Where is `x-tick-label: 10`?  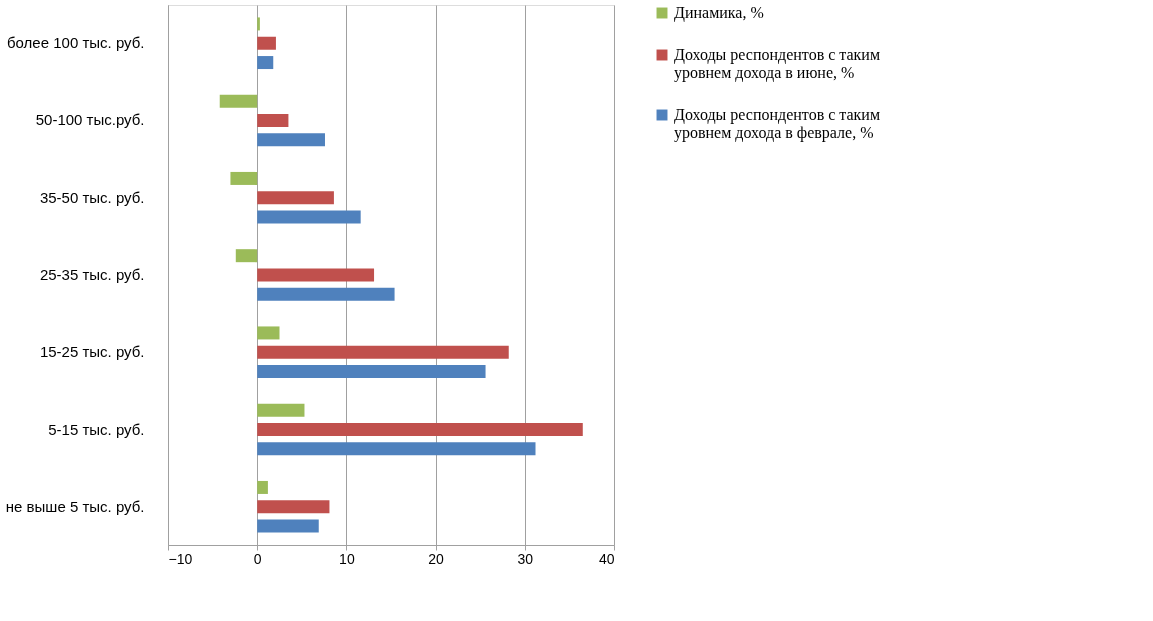 x-tick-label: 10 is located at coordinates (347, 558).